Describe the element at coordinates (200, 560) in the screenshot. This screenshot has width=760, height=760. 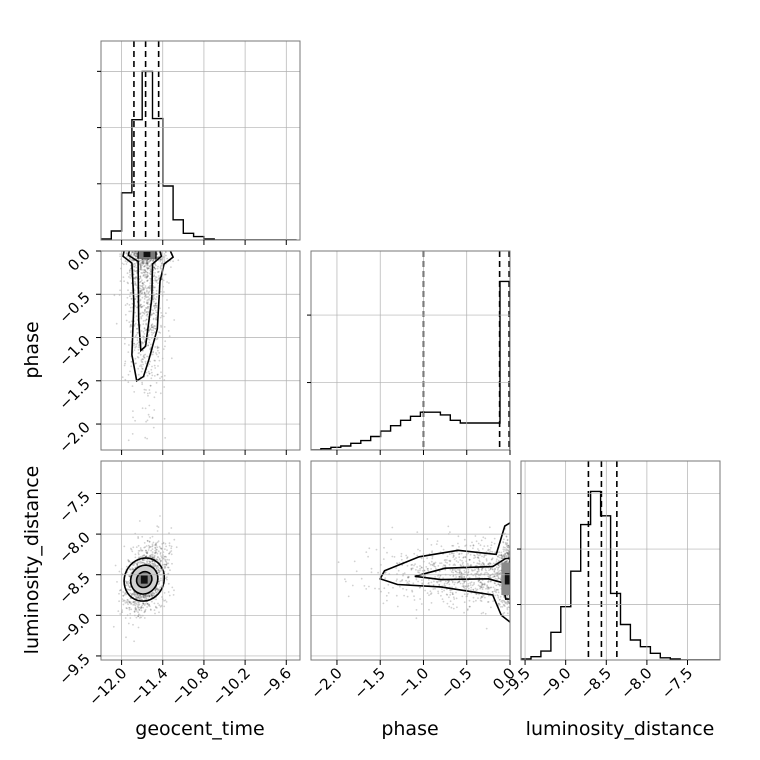
I see `panel-frame-luminosity_distance-geocent_time` at that location.